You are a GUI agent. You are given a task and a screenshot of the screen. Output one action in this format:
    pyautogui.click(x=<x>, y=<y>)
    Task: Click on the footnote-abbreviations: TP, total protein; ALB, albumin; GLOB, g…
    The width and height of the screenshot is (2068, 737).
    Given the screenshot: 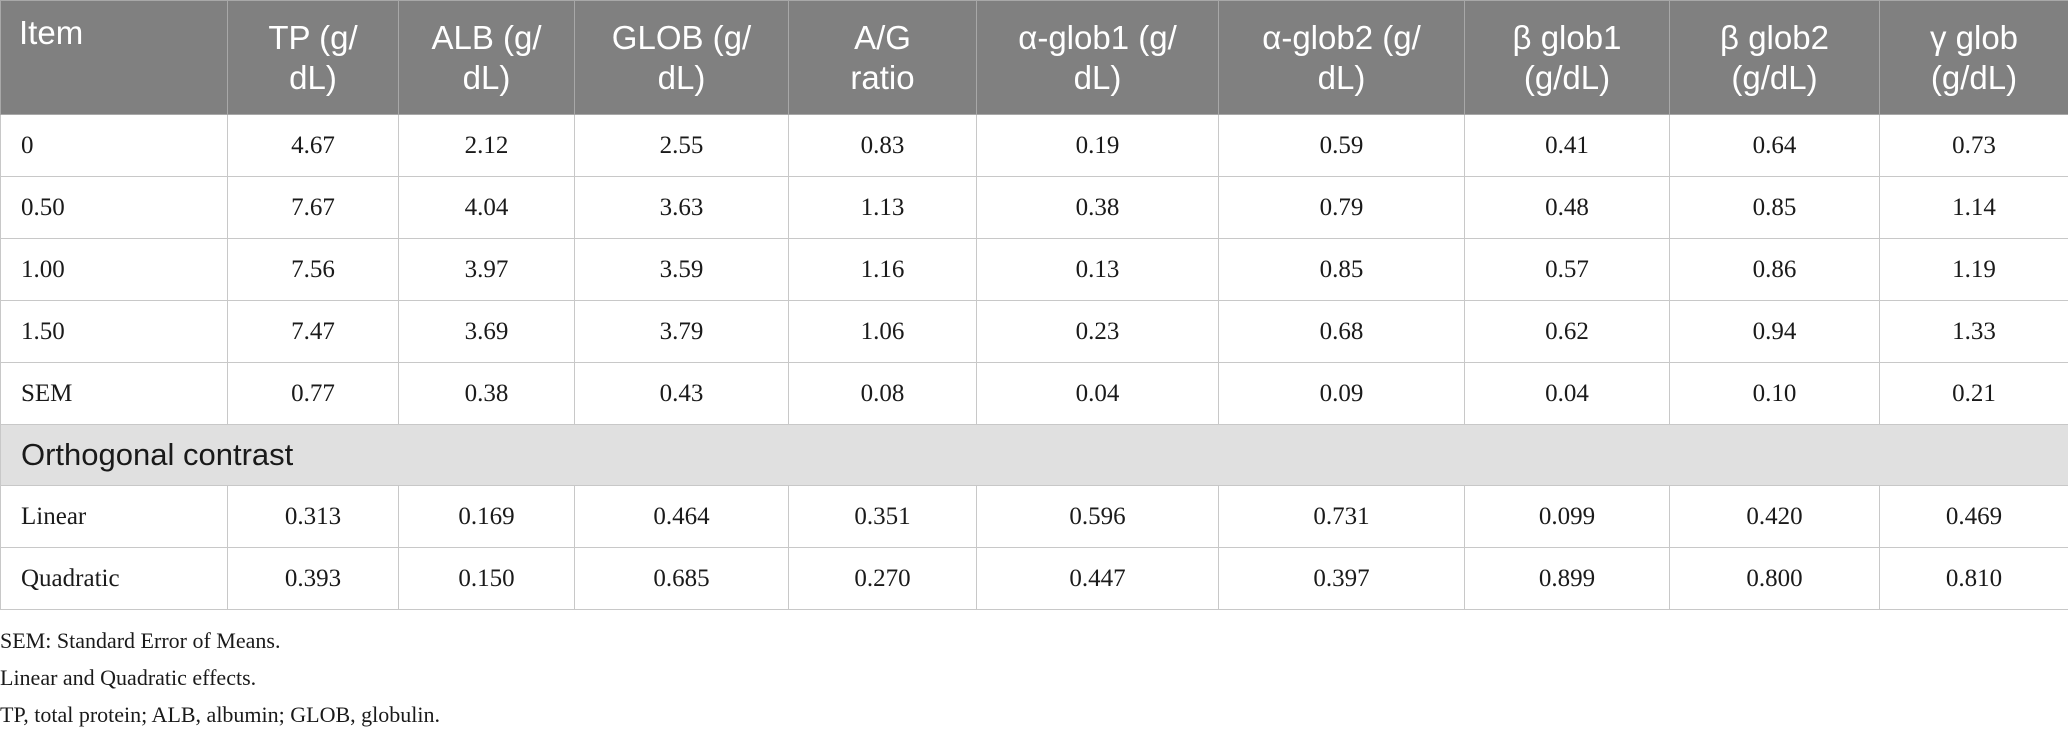 What is the action you would take?
    pyautogui.click(x=220, y=714)
    